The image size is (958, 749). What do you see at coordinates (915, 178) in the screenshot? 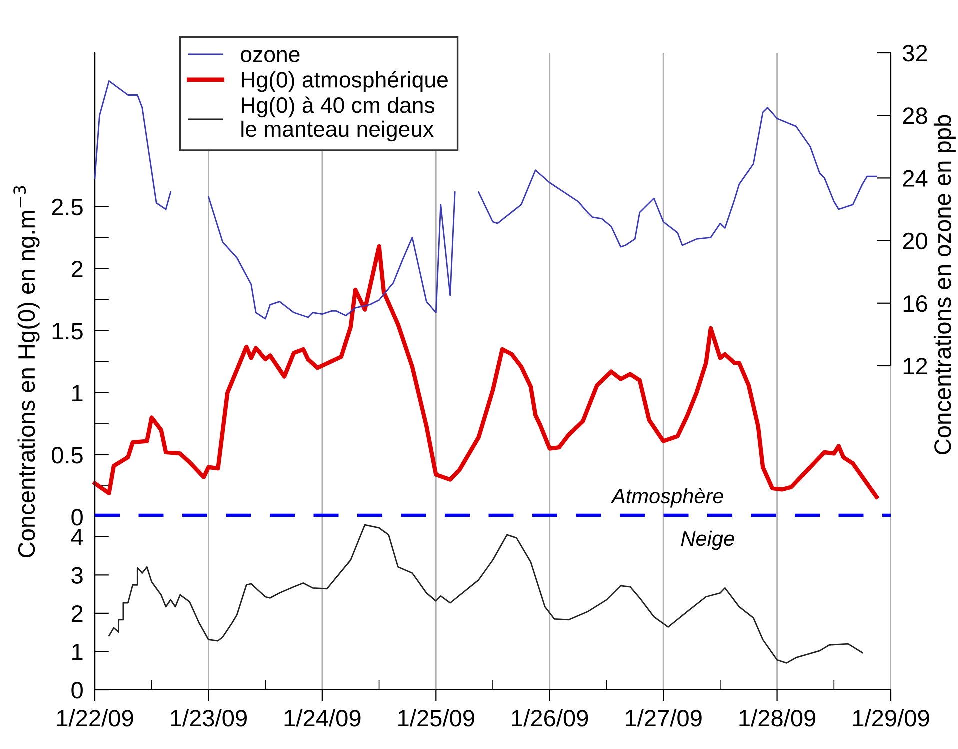
I see `y2-tick-label: 24` at bounding box center [915, 178].